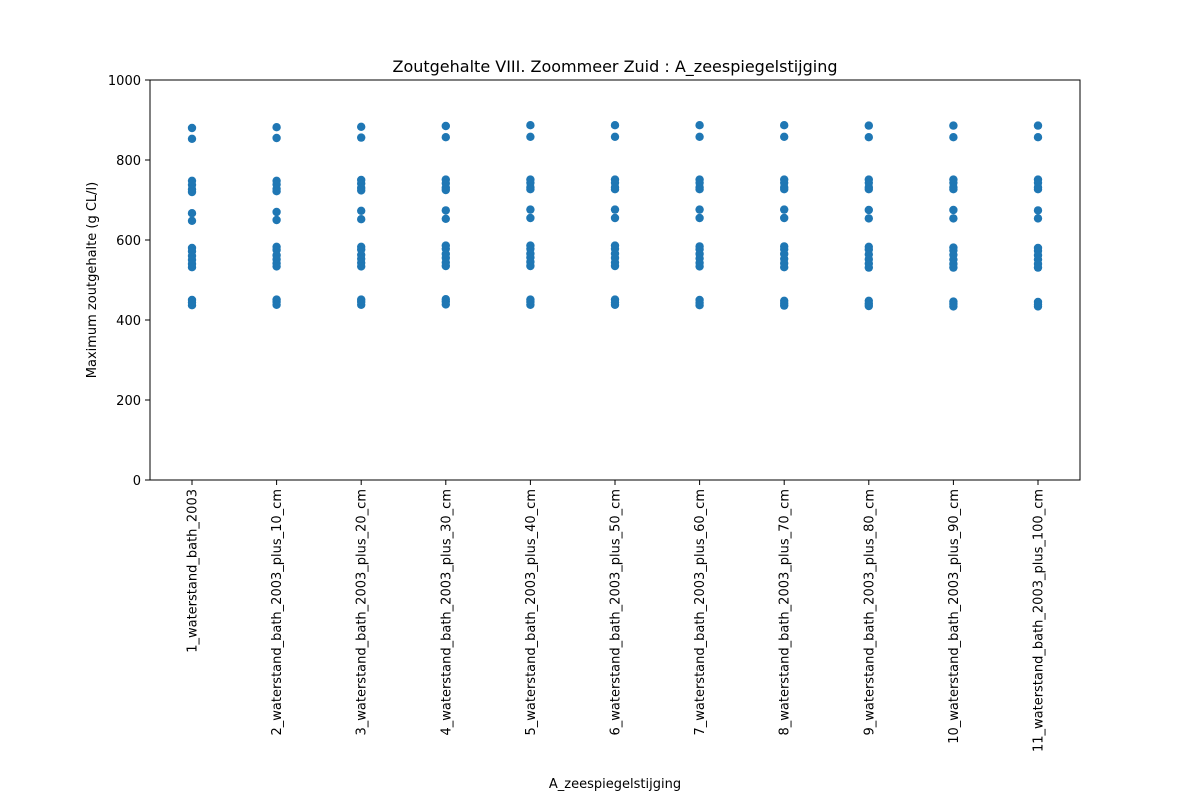 The image size is (1200, 800). Describe the element at coordinates (277, 612) in the screenshot. I see `x-tick-label: 2_waterstand_bath_2003_plus_10_cm` at that location.